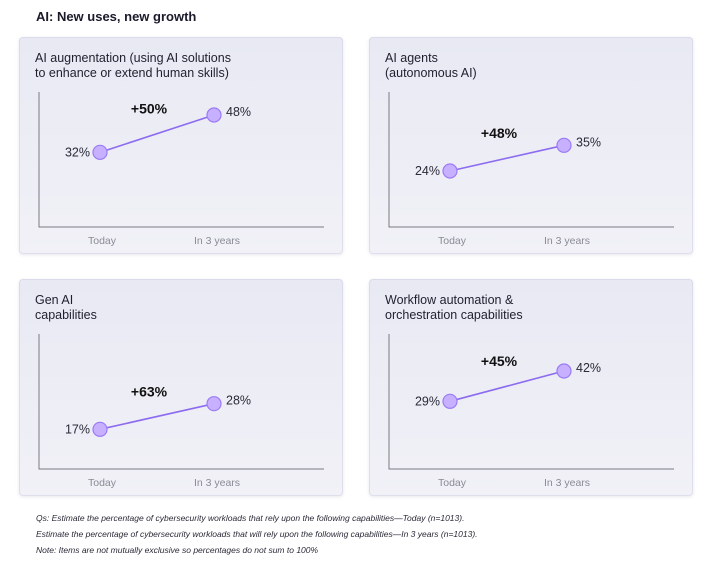 The height and width of the screenshot is (565, 720). I want to click on value-label-today: 17%, so click(77, 429).